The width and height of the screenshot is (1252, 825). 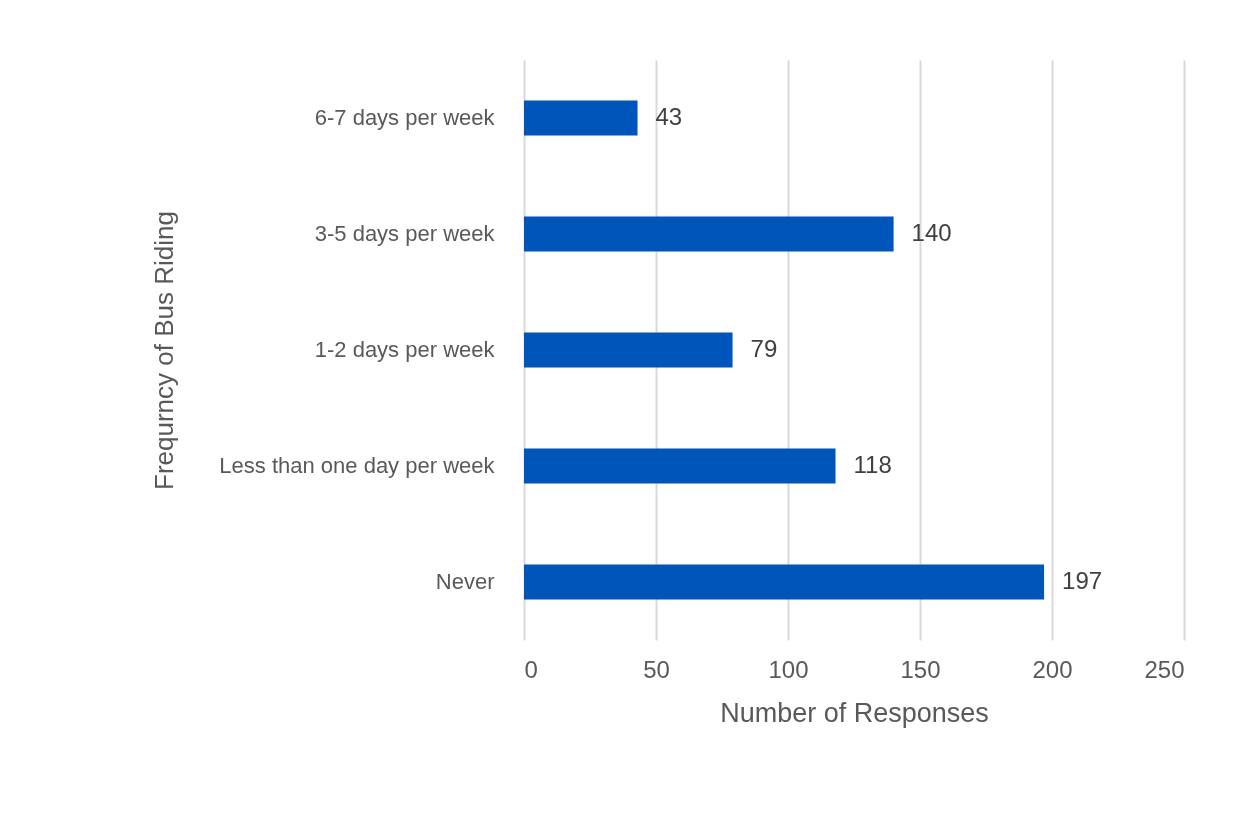 What do you see at coordinates (405, 117) in the screenshot?
I see `y-tick-label: 6-7 days per week` at bounding box center [405, 117].